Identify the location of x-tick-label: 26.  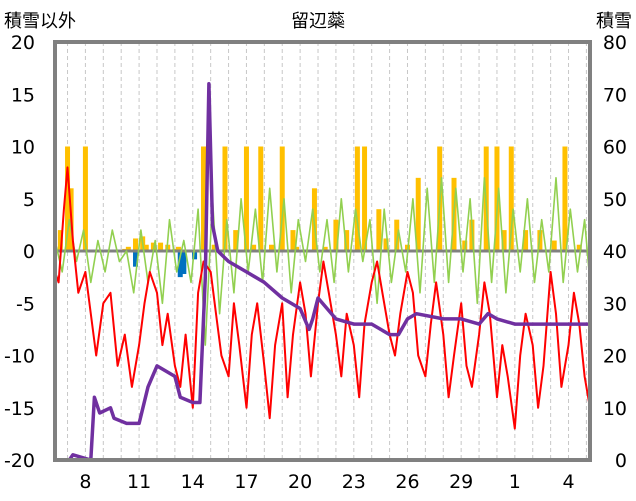
(407, 482).